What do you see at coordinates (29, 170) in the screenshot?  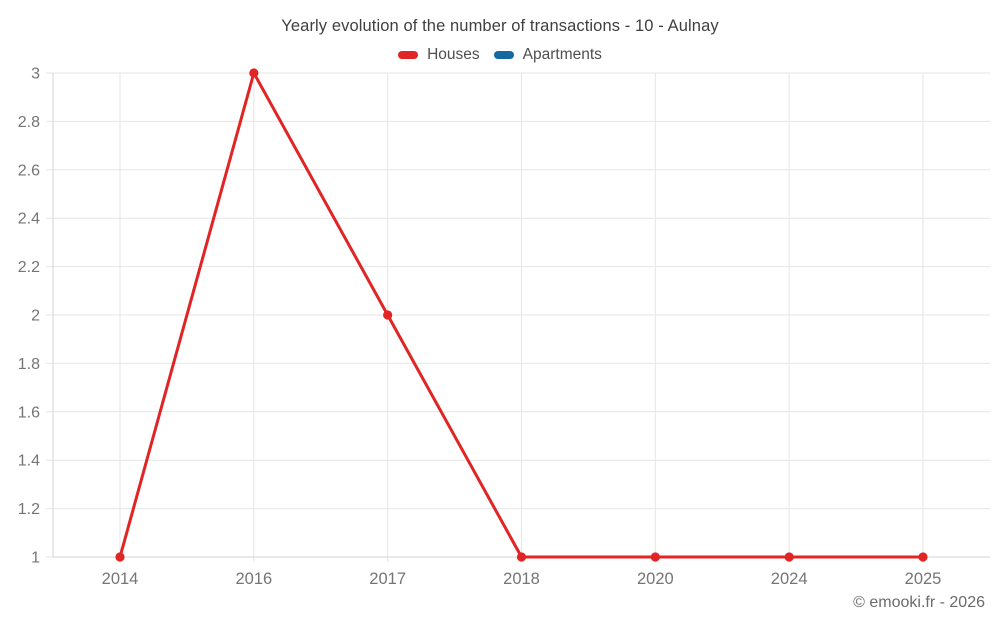 I see `y-tick-label: 2.6` at bounding box center [29, 170].